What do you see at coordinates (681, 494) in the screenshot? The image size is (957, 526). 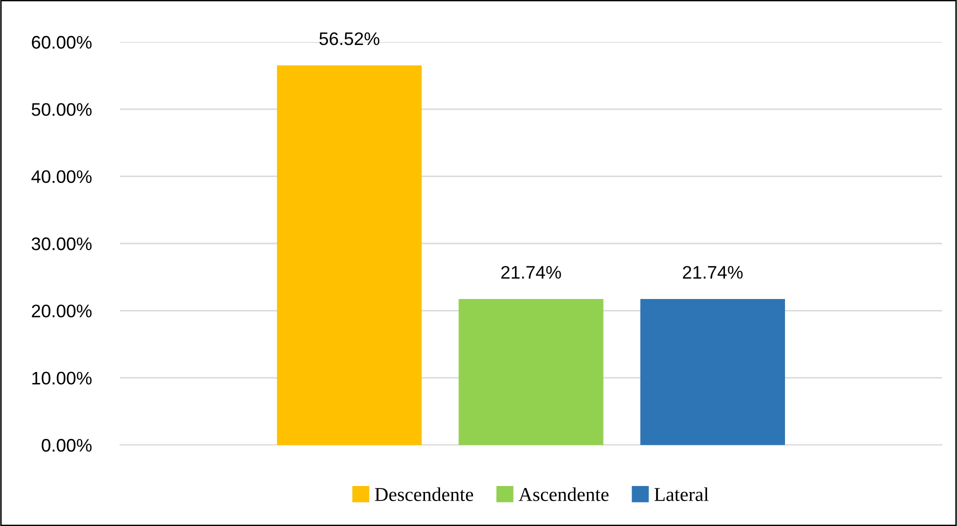 I see `legend-label: Lateral` at bounding box center [681, 494].